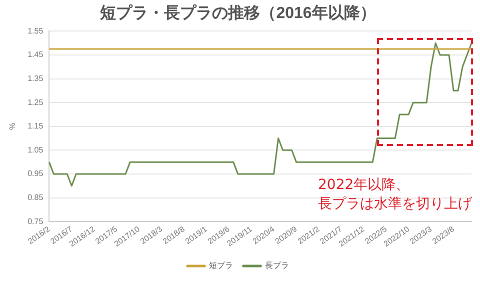  What do you see at coordinates (237, 13) in the screenshot?
I see `chart-title: 短プラ・長プラの推移（2016年以降）` at bounding box center [237, 13].